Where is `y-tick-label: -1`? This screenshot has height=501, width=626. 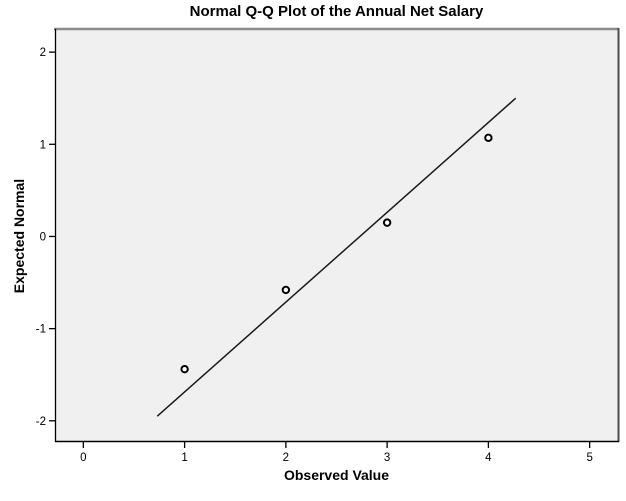 y-tick-label: -1 is located at coordinates (41, 330).